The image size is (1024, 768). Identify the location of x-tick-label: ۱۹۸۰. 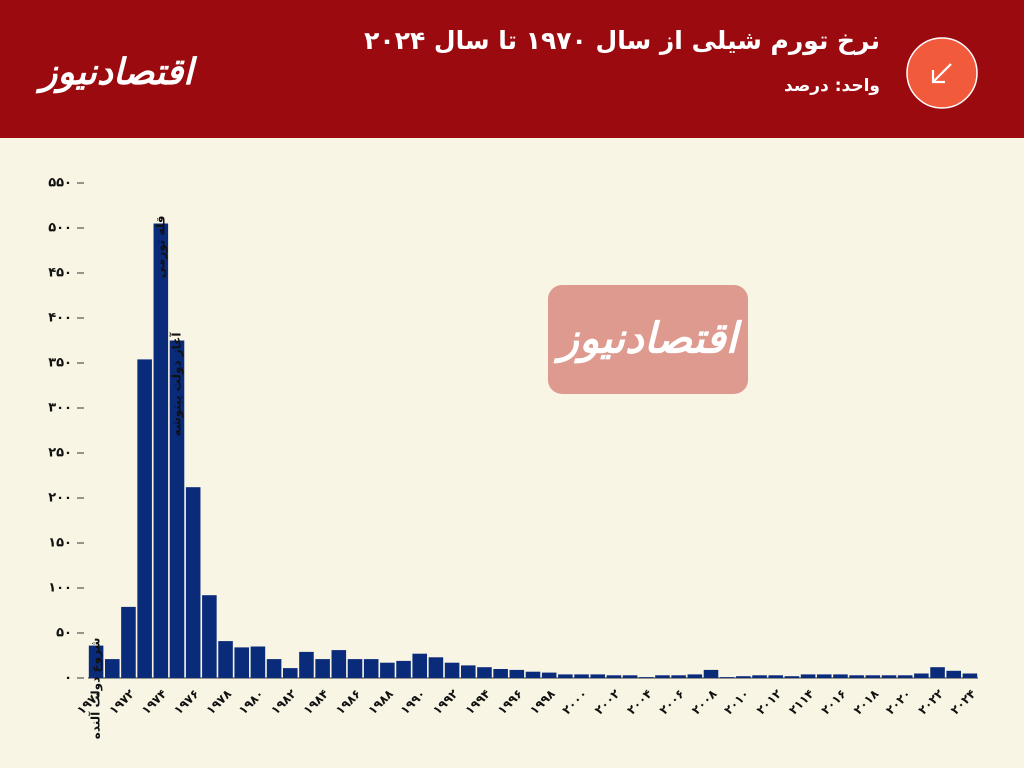
(251, 702).